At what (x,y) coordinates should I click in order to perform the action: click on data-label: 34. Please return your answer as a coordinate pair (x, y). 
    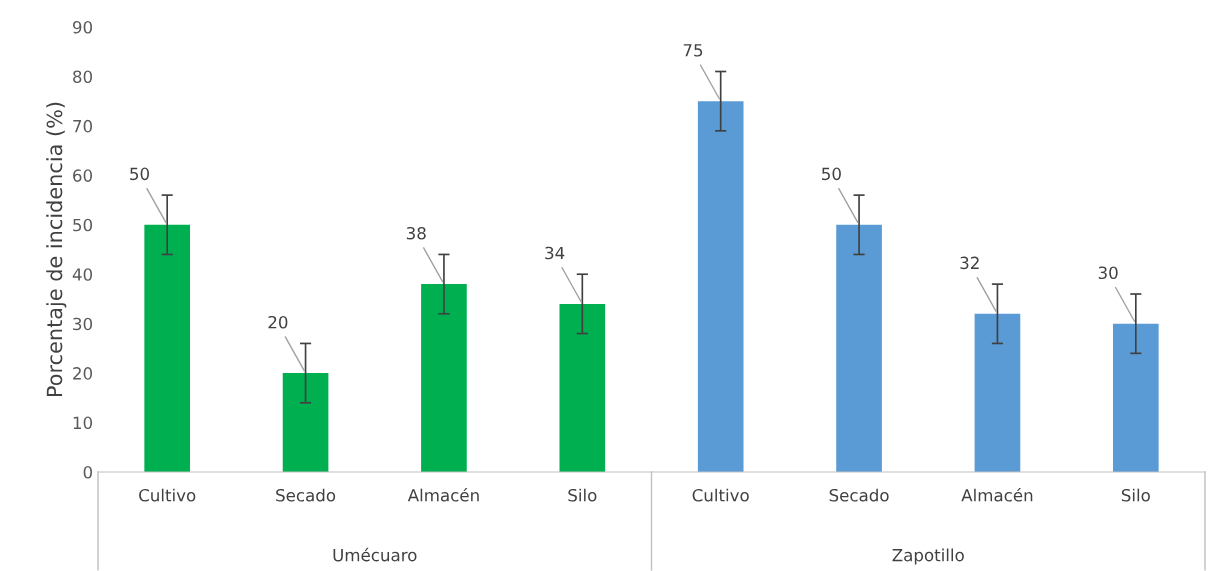
    Looking at the image, I should click on (555, 253).